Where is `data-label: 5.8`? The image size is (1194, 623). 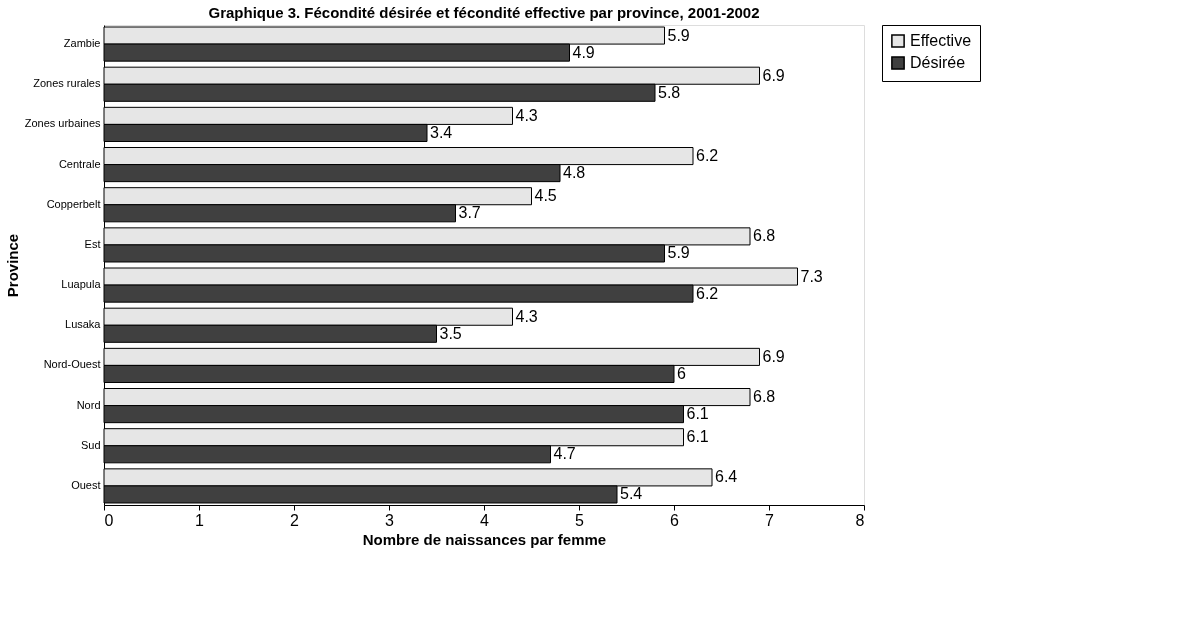 data-label: 5.8 is located at coordinates (669, 92).